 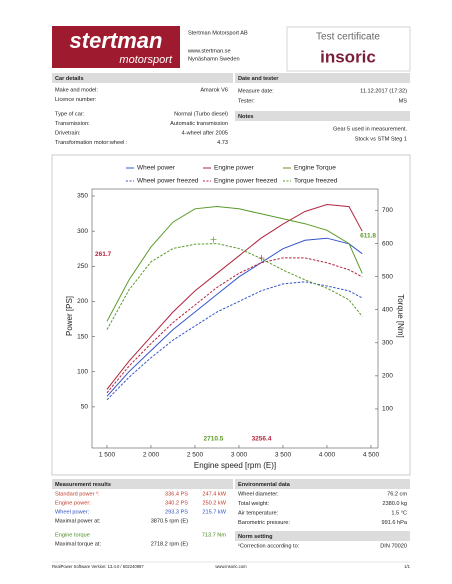 I want to click on row-label: Air temperature:, so click(x=258, y=513).